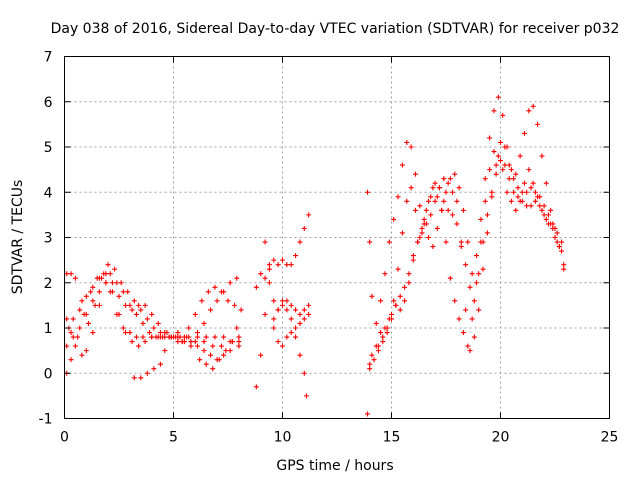 The height and width of the screenshot is (480, 640). Describe the element at coordinates (48, 284) in the screenshot. I see `y-tick-label: 2` at that location.